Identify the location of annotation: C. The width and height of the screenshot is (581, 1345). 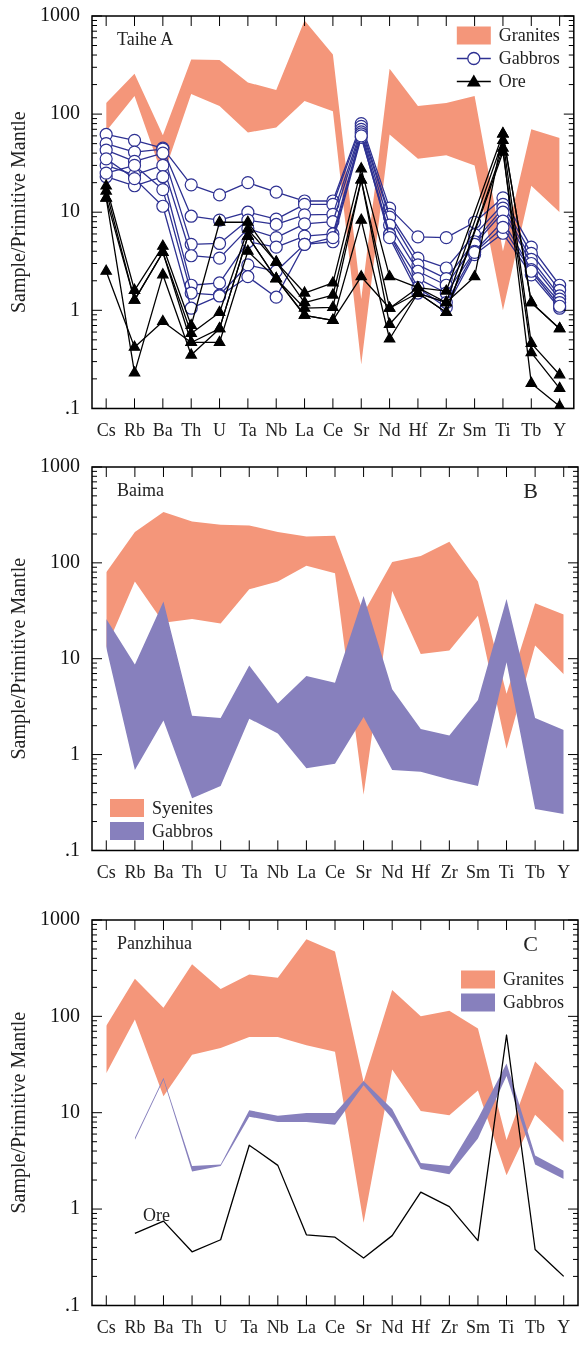
(530, 943).